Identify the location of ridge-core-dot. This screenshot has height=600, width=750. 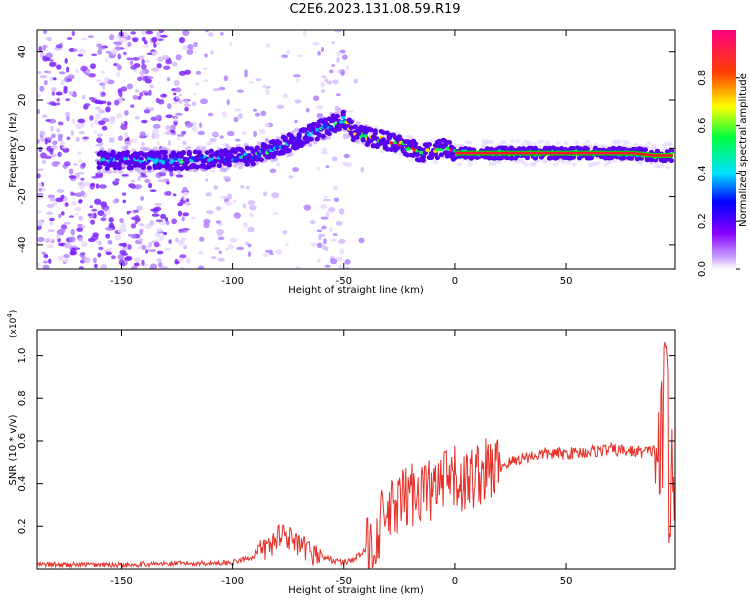
(391, 143).